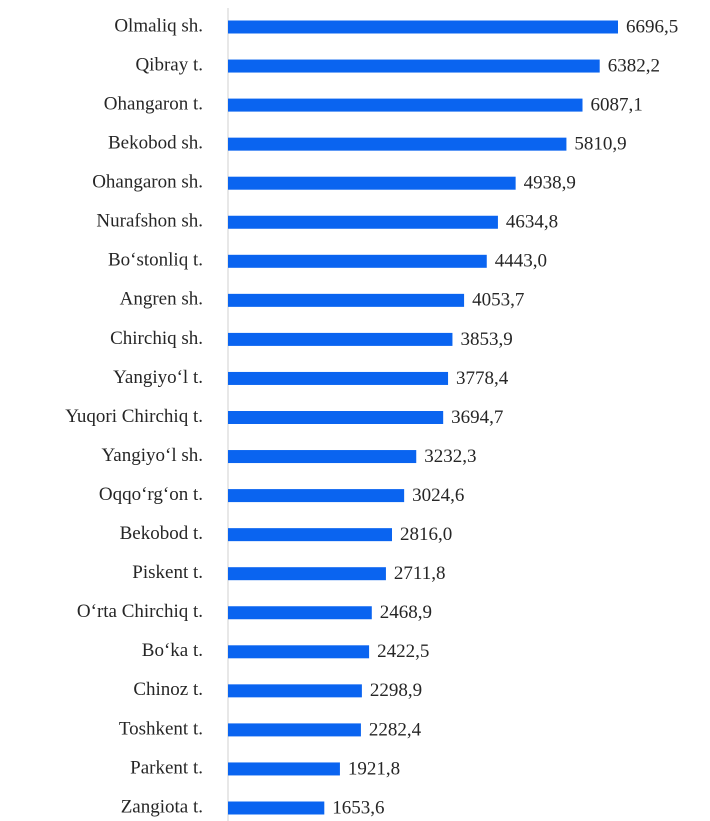 Image resolution: width=710 pixels, height=821 pixels. I want to click on value-label: 4053,7, so click(498, 300).